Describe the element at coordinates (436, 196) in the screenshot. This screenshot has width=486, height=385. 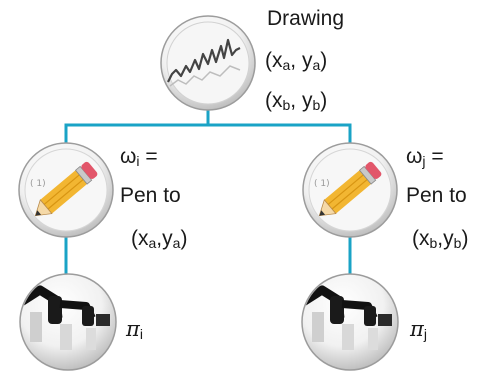
I see `right-option-action: Pen to` at that location.